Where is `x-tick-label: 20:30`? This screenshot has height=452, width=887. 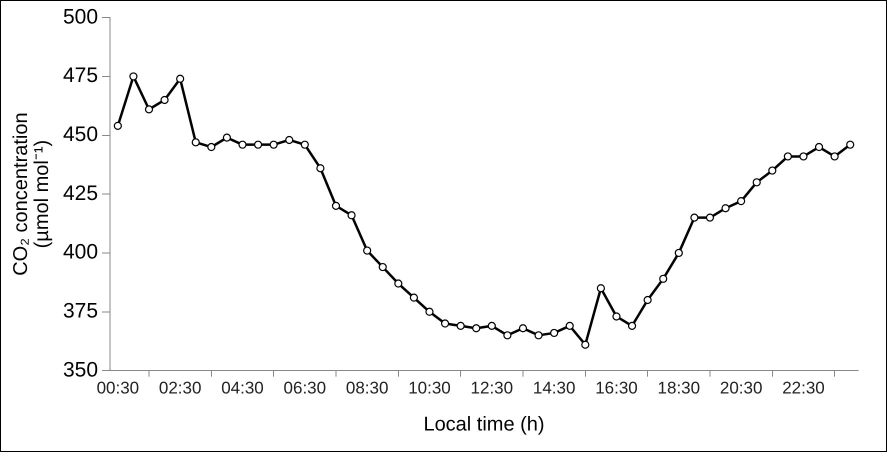 x-tick-label: 20:30 is located at coordinates (741, 388).